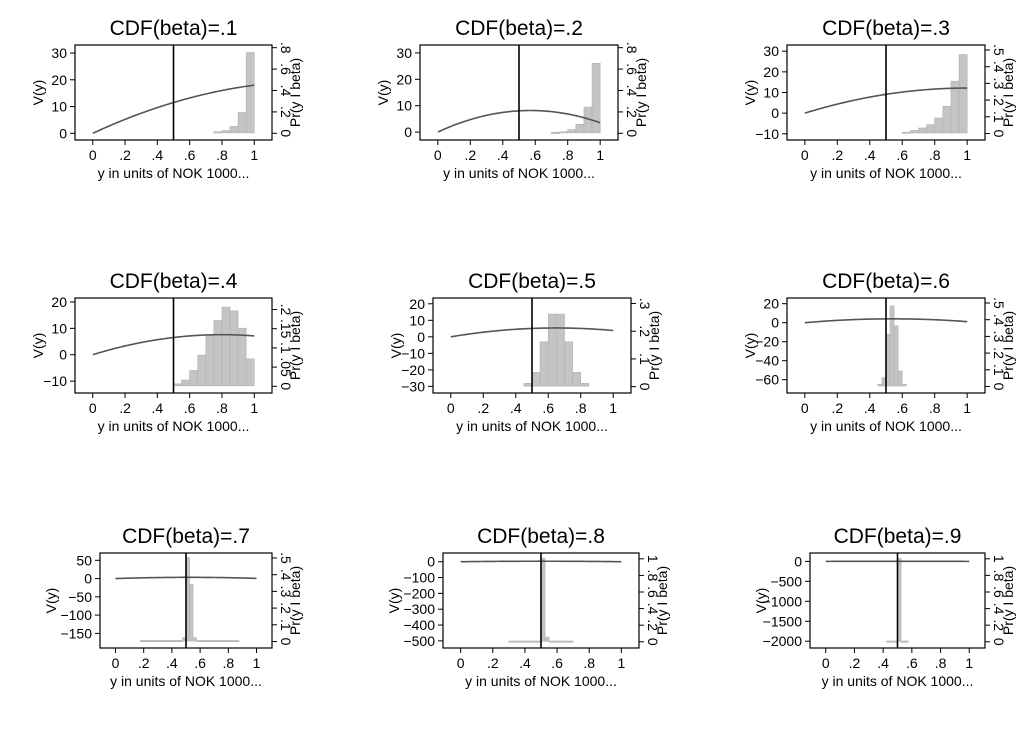  I want to click on y-tick-label: −1500, so click(783, 621).